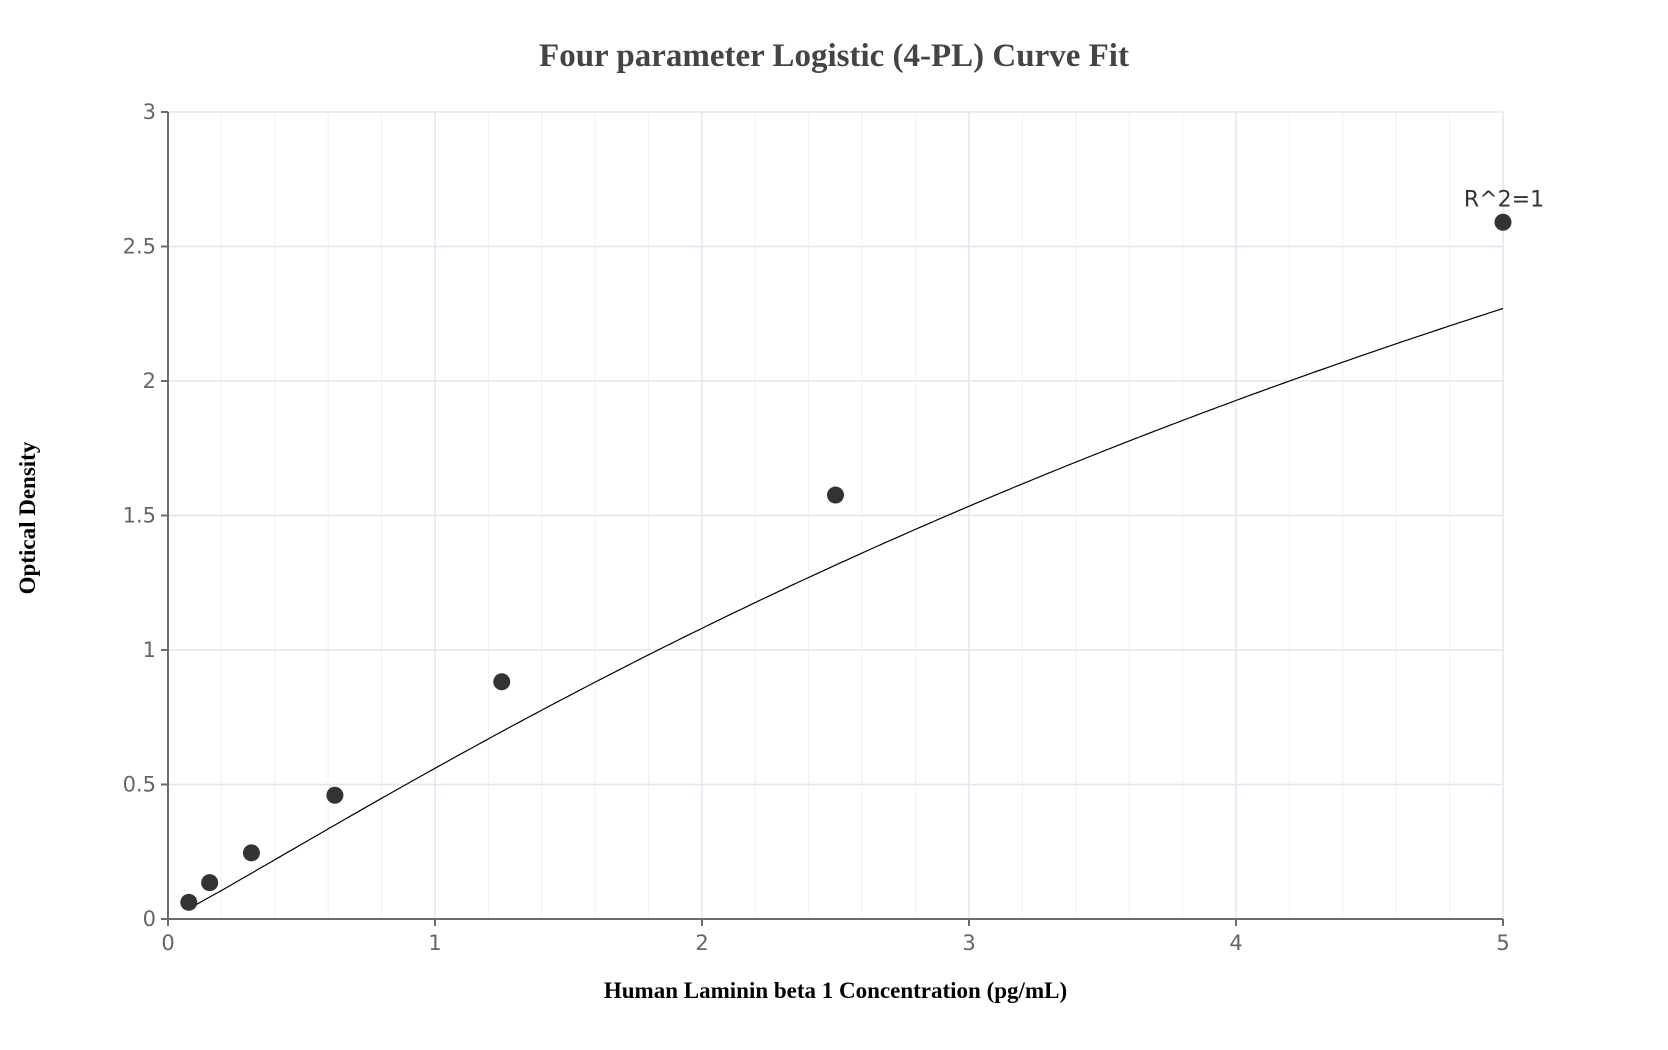 This screenshot has height=1050, width=1668. What do you see at coordinates (1502, 943) in the screenshot?
I see `x-tick-label: 5` at bounding box center [1502, 943].